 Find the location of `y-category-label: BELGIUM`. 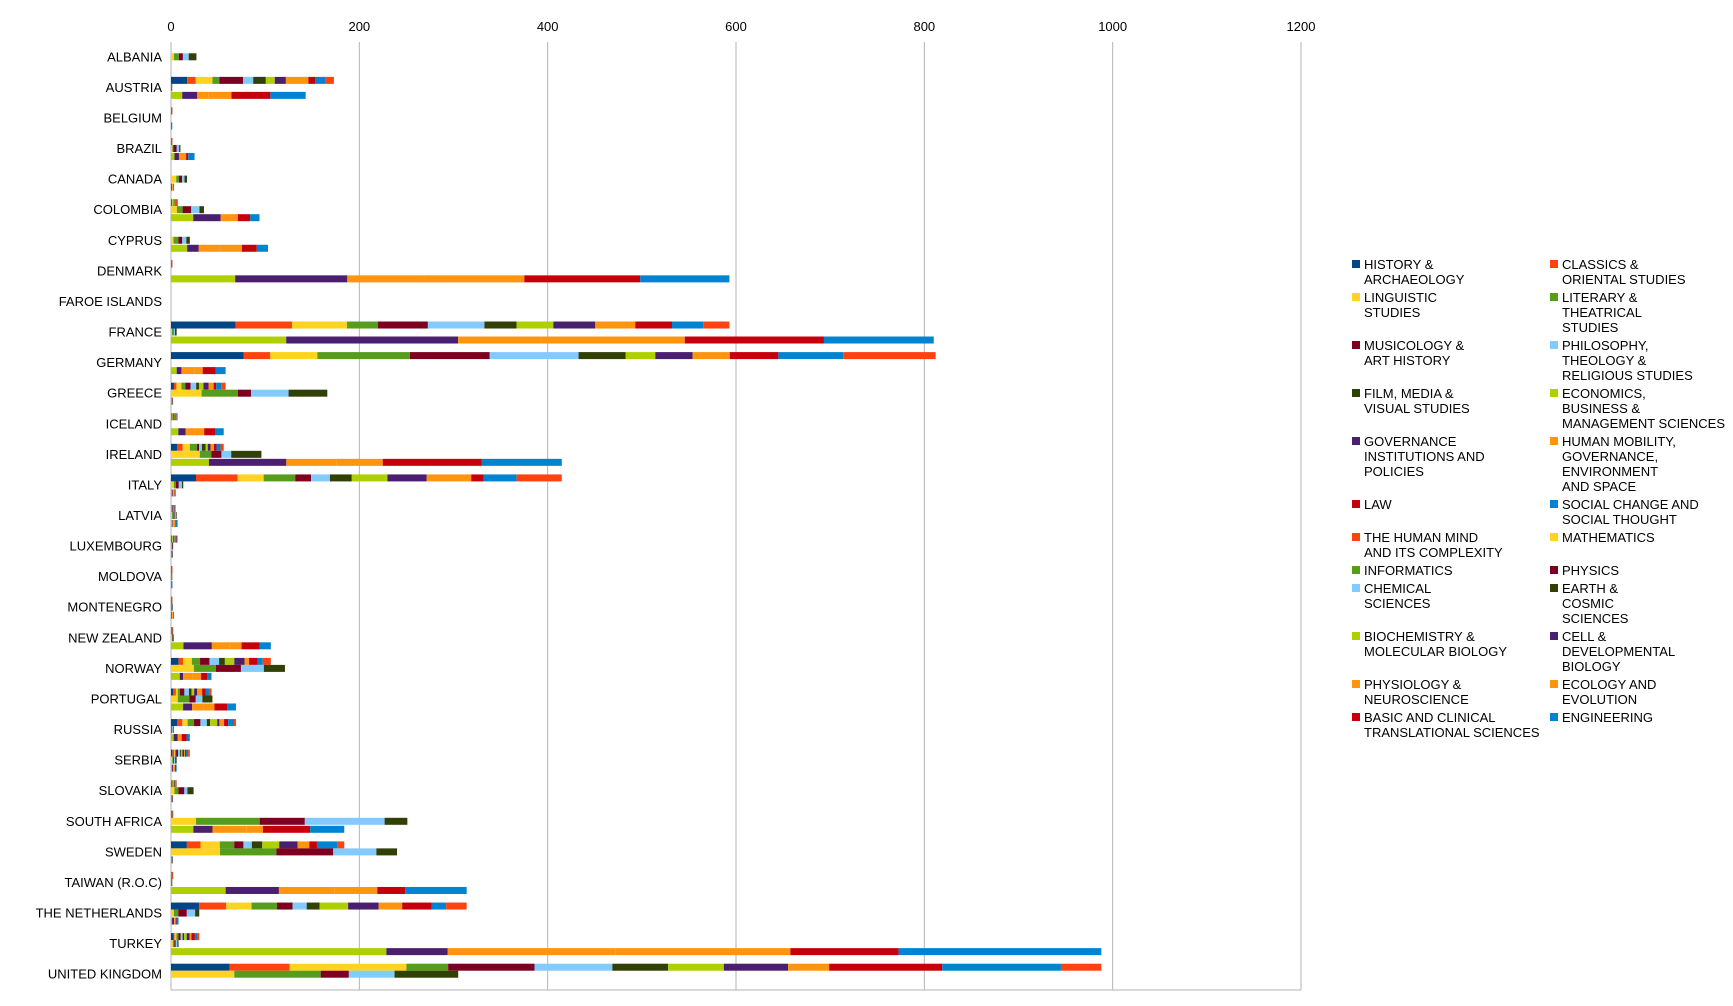

y-category-label: BELGIUM is located at coordinates (132, 117).